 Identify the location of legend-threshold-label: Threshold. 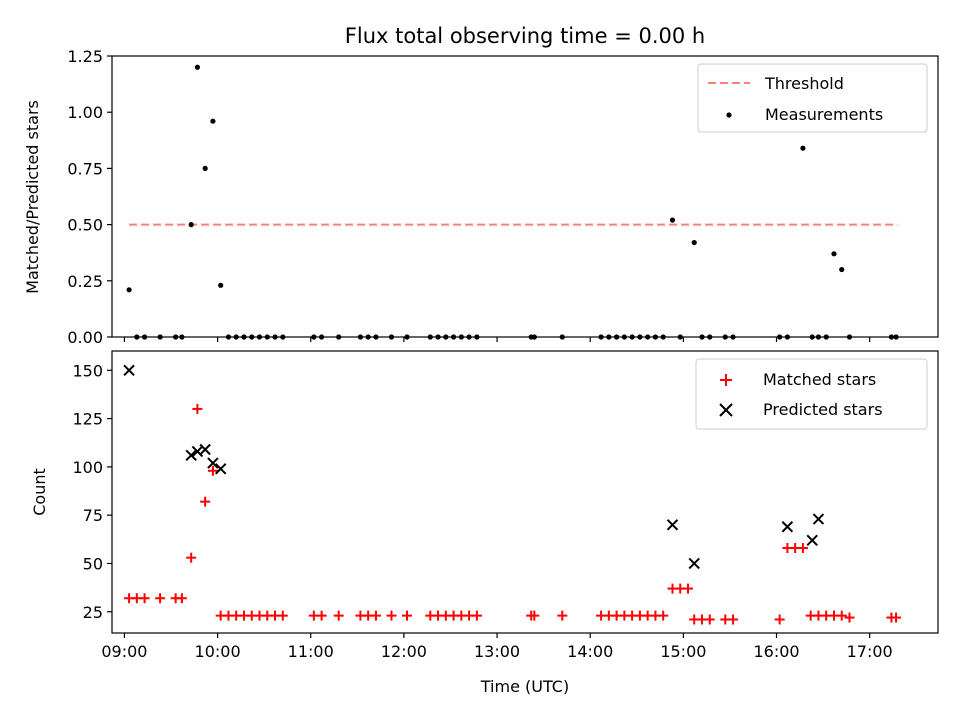
(804, 83).